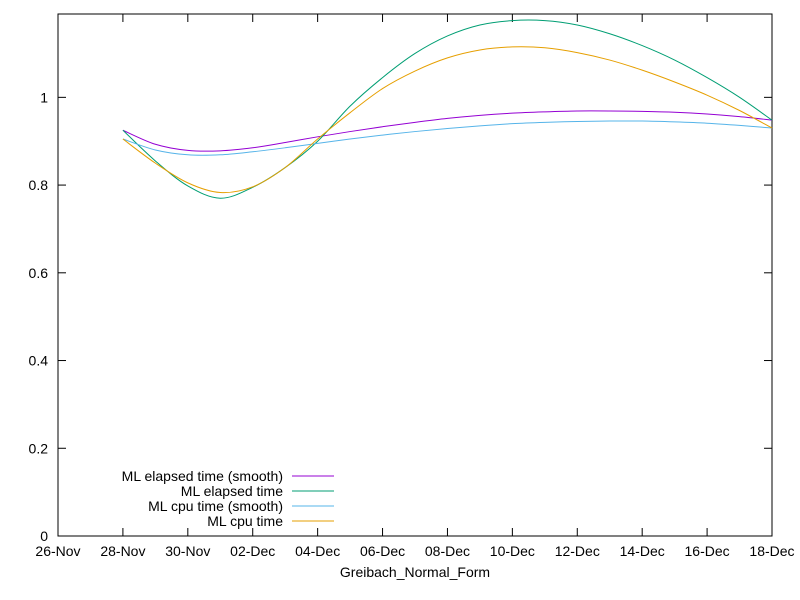 The height and width of the screenshot is (600, 800). I want to click on x-tick-label: 02-Dec, so click(252, 551).